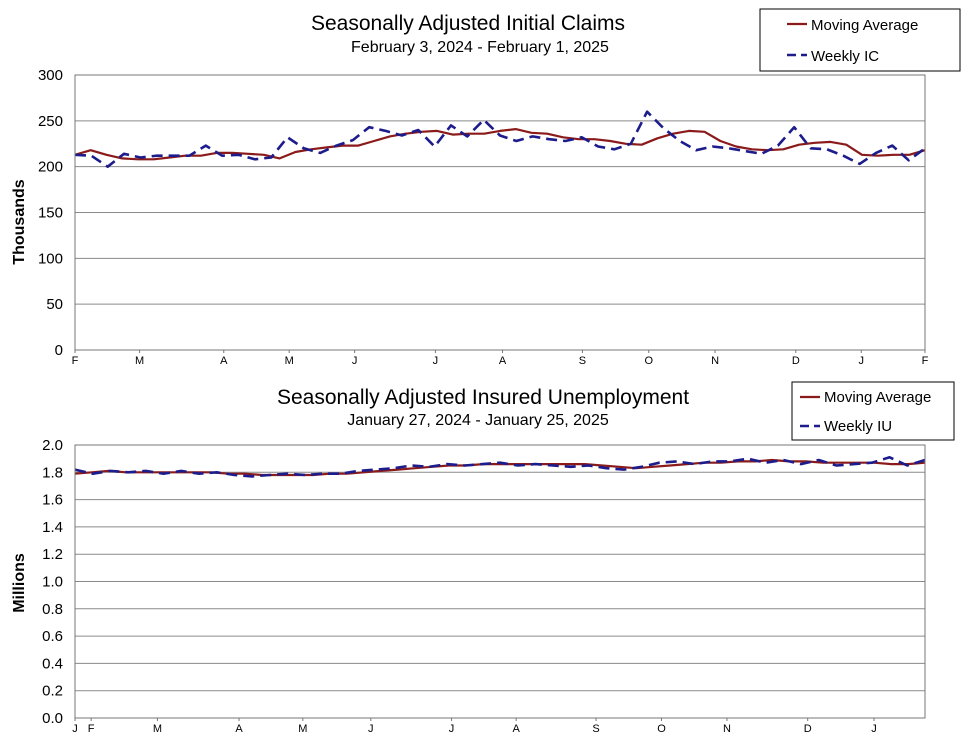 Image resolution: width=962 pixels, height=751 pixels. I want to click on chart1-y-axis-label: Thousands, so click(19, 221).